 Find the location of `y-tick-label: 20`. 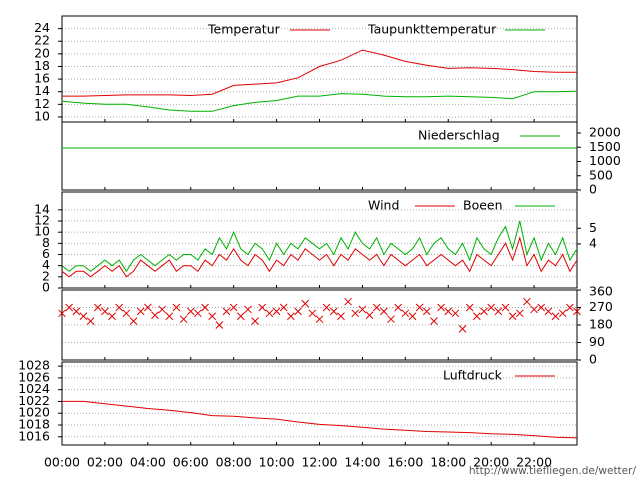

y-tick-label: 20 is located at coordinates (42, 52).